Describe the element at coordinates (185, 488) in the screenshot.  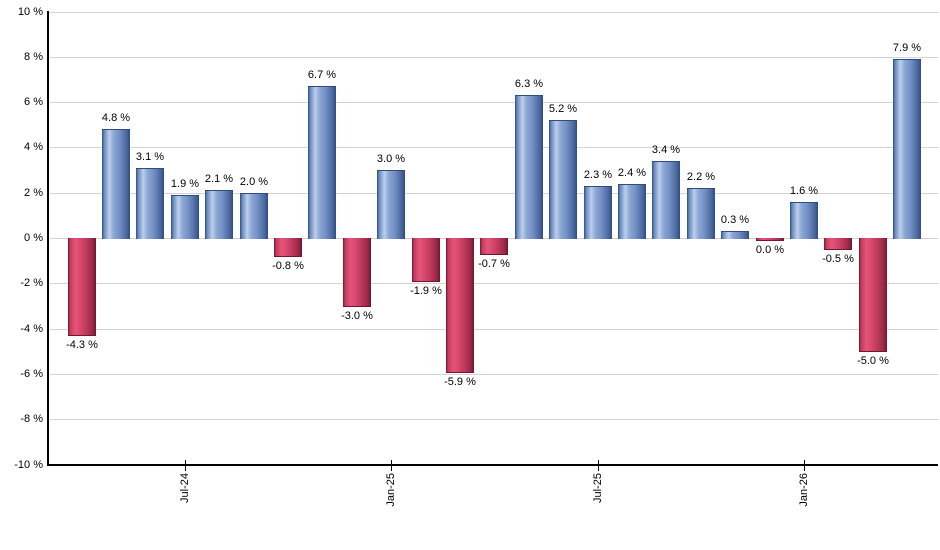
I see `x-axis-tick-label-text: Jul-24` at that location.